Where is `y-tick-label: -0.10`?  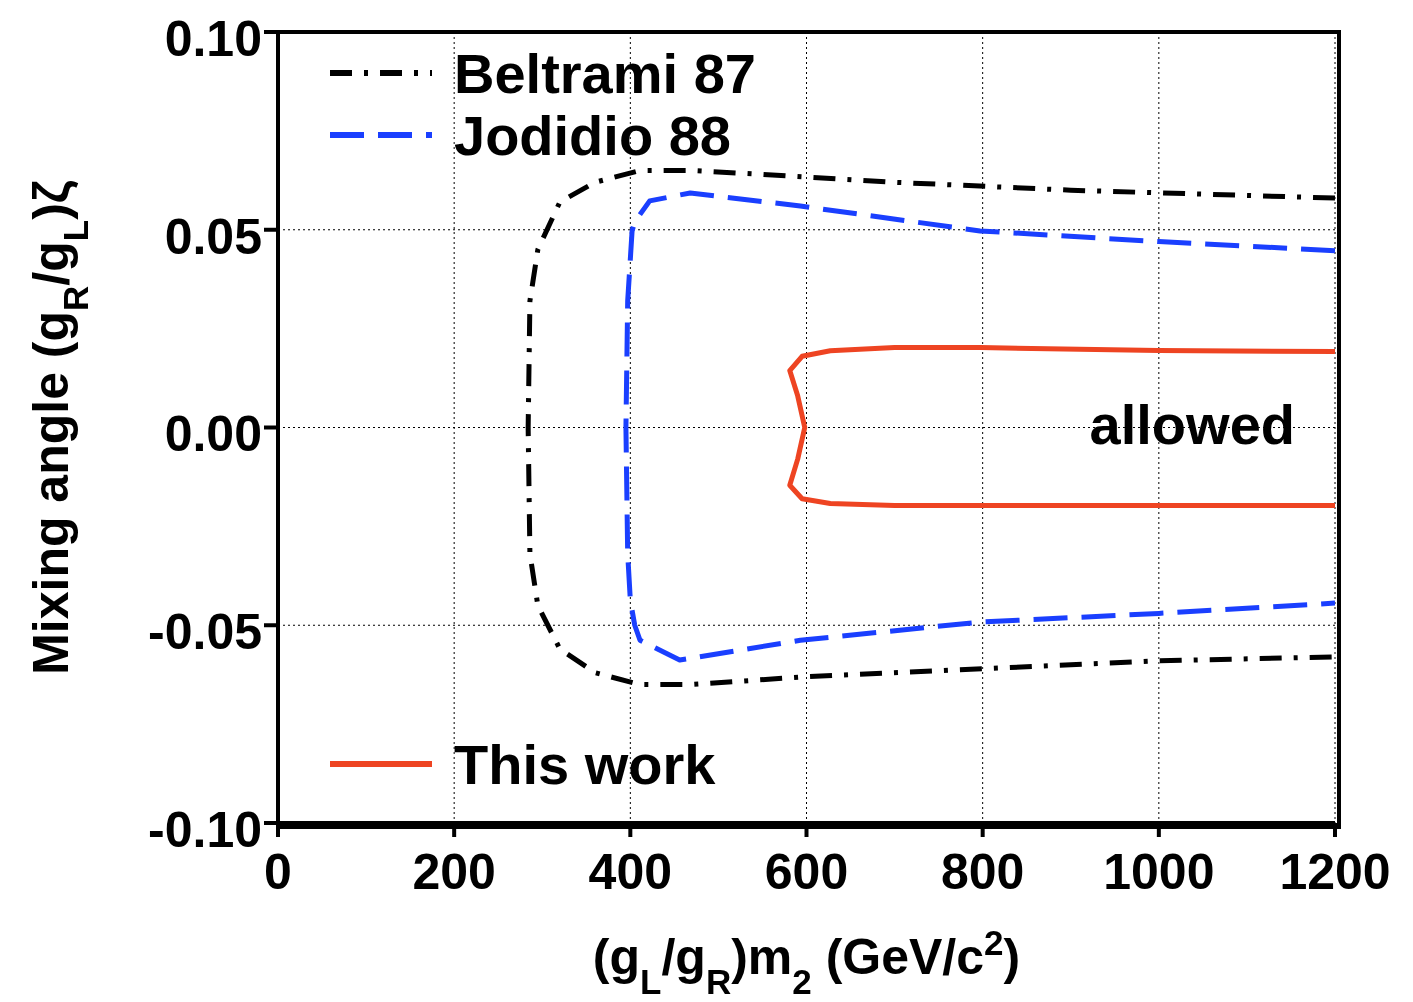 y-tick-label: -0.10 is located at coordinates (205, 829).